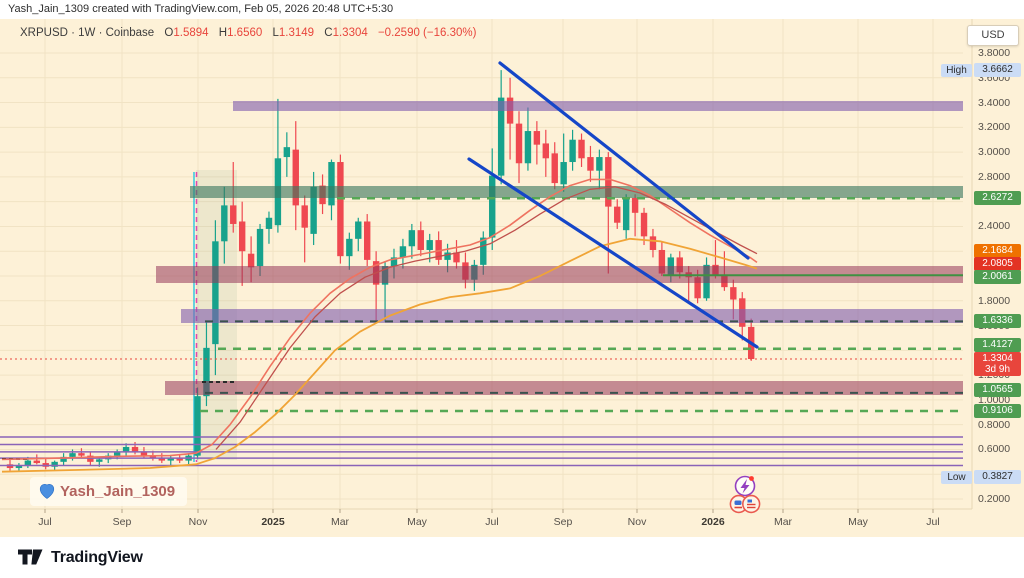 The width and height of the screenshot is (1024, 578). What do you see at coordinates (624, 160) in the screenshot?
I see `channel-trendline-upper` at bounding box center [624, 160].